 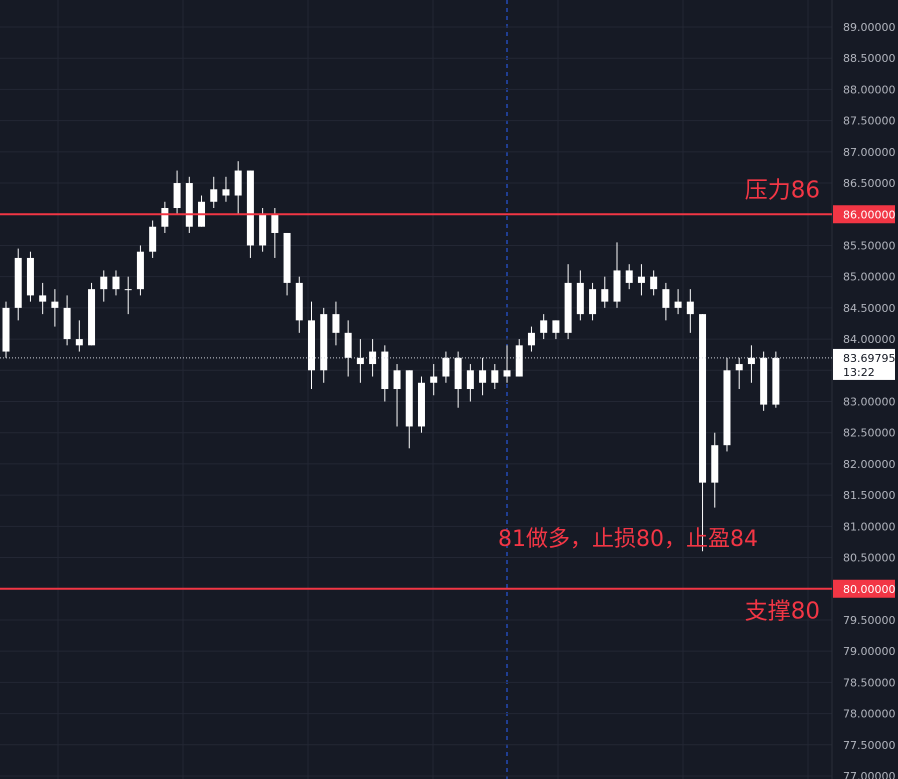 I want to click on price-tag-label: 80.00000, so click(x=869, y=589).